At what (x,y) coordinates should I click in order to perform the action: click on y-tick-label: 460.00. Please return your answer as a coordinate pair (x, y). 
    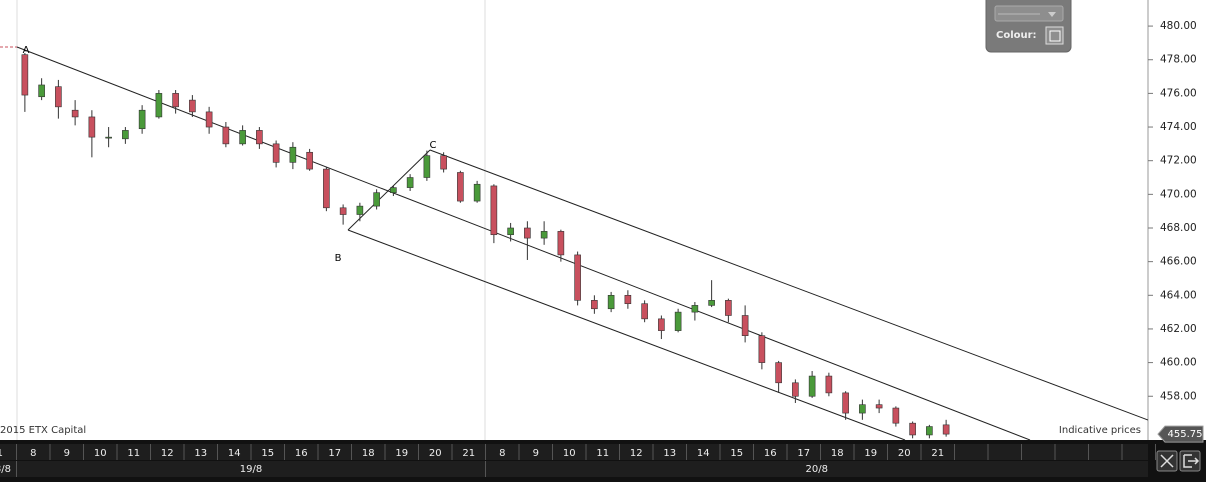
    Looking at the image, I should click on (1178, 363).